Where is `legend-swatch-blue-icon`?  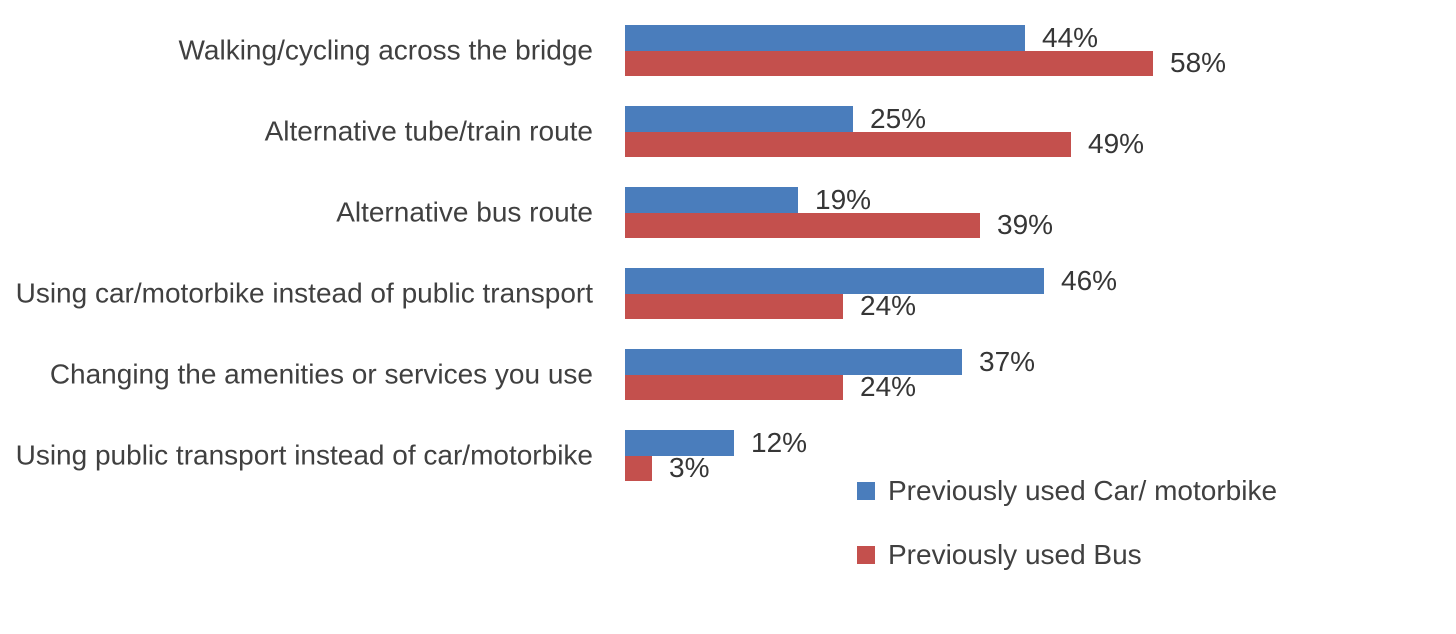 legend-swatch-blue-icon is located at coordinates (866, 491).